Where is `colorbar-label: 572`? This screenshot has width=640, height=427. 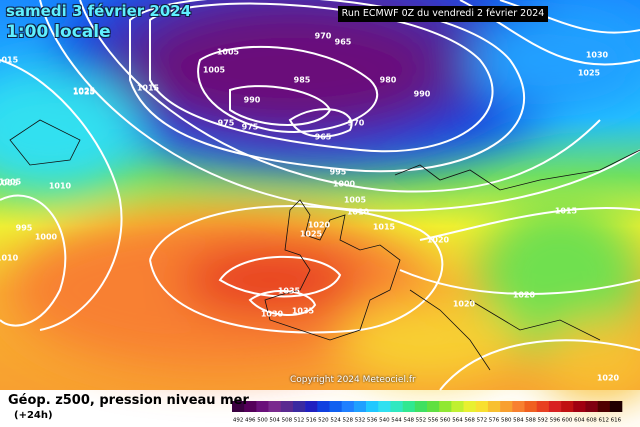 colorbar-label: 572 is located at coordinates (482, 421).